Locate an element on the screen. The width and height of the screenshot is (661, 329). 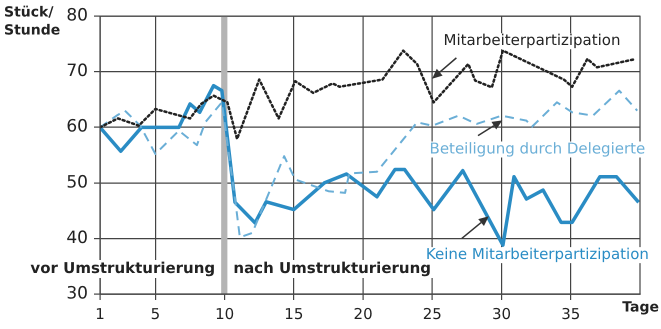
x-tick-label: 15 is located at coordinates (294, 313).